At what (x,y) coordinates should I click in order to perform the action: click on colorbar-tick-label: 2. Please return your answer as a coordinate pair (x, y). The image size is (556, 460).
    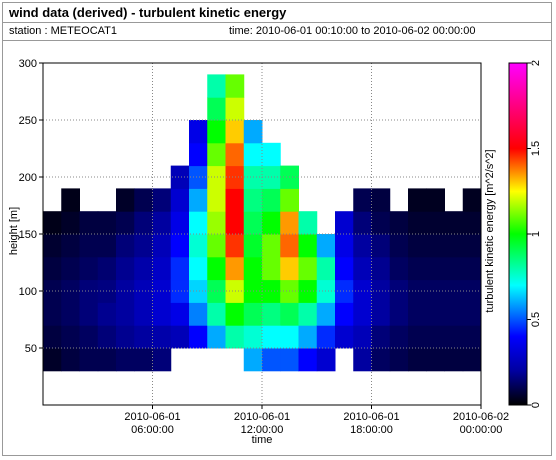
    Looking at the image, I should click on (536, 63).